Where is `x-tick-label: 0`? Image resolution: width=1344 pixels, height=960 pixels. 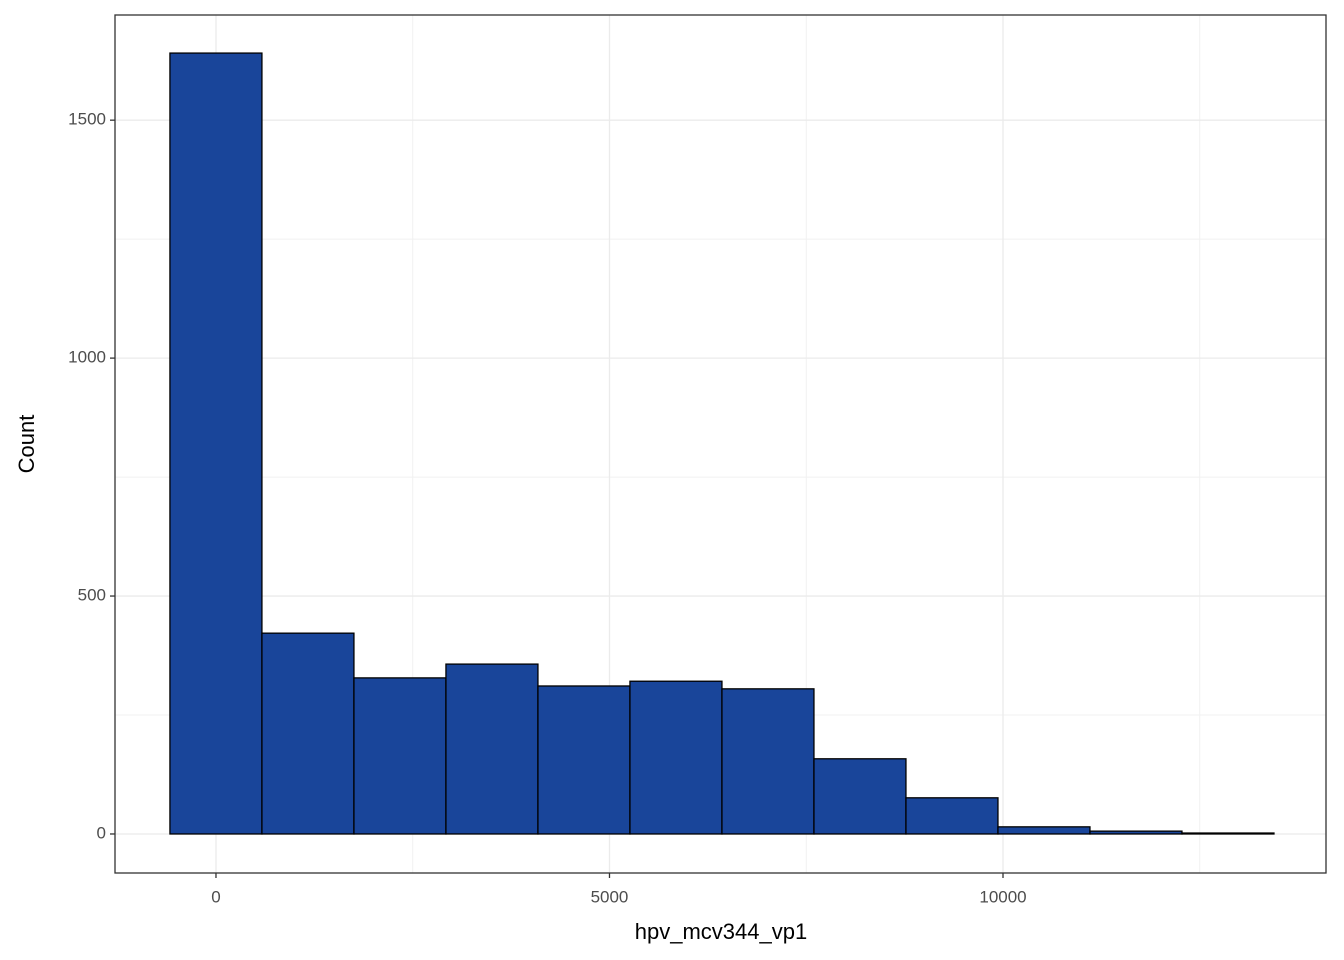 x-tick-label: 0 is located at coordinates (215, 896).